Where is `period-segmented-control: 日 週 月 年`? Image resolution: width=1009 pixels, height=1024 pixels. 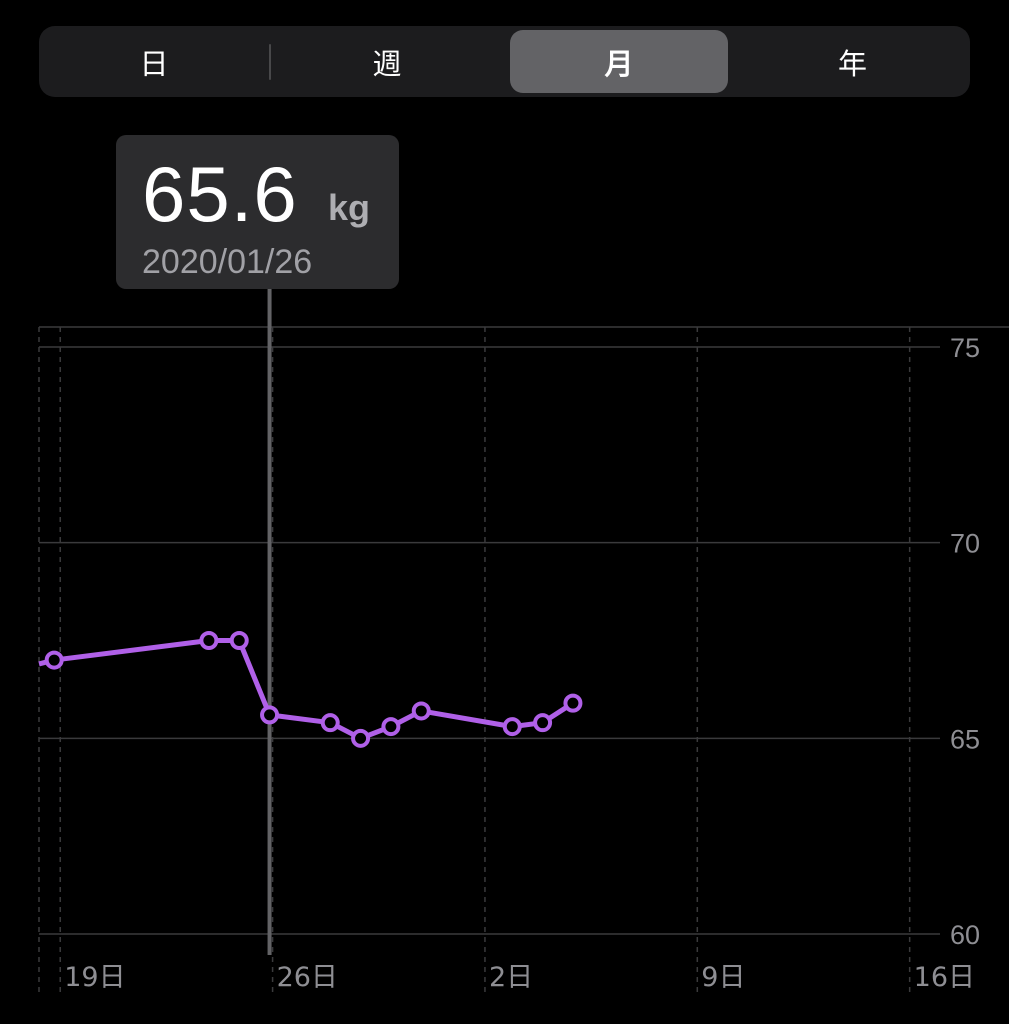 period-segmented-control: 日 週 月 年 is located at coordinates (504, 61).